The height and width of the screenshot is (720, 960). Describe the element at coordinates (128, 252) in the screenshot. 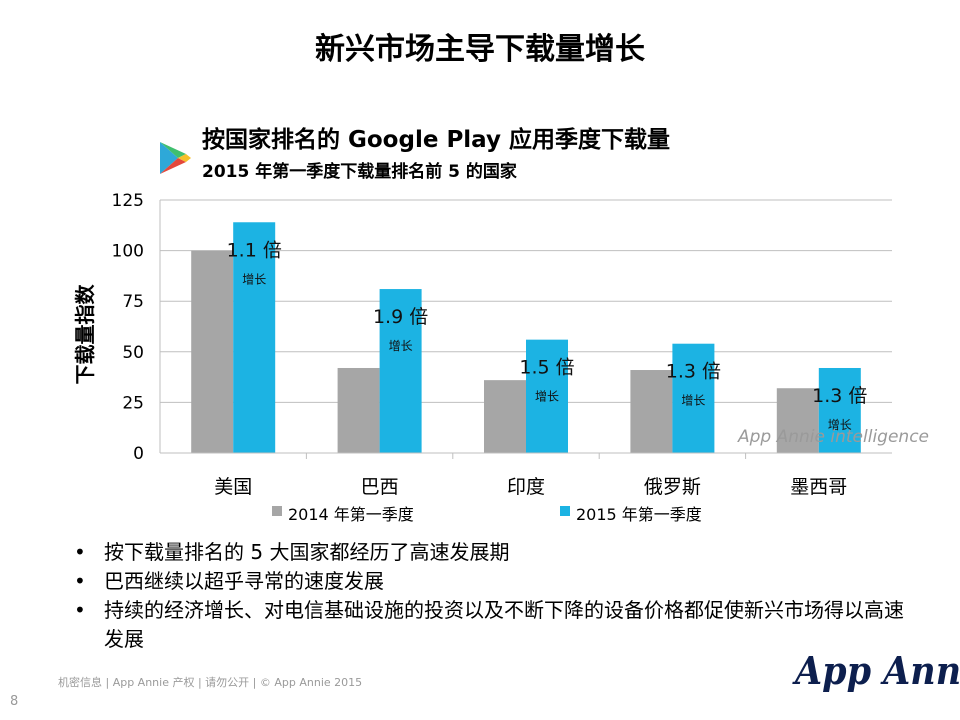

I see `y-tick-label: 100` at that location.